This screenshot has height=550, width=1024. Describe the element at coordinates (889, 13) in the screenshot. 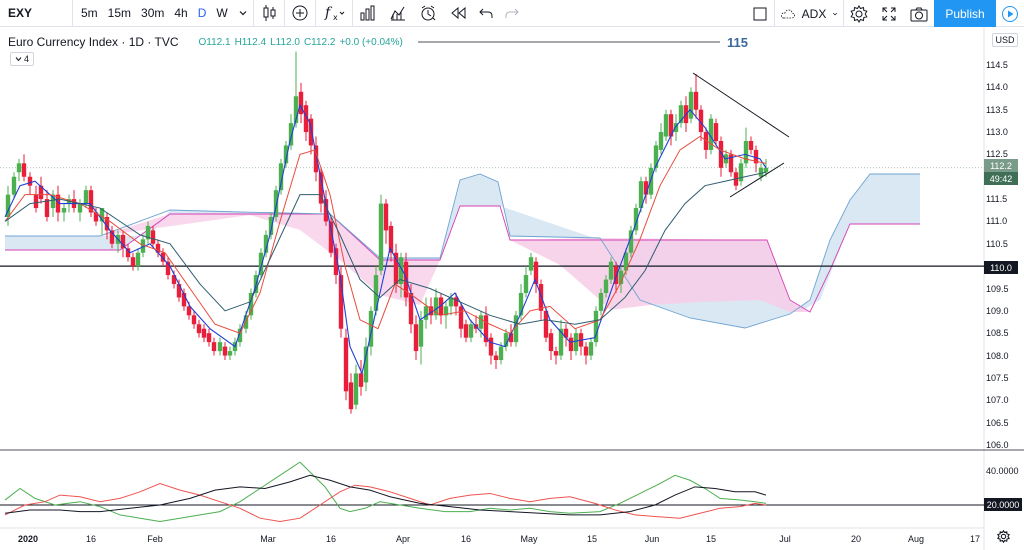

I see `fullscreen-icon` at that location.